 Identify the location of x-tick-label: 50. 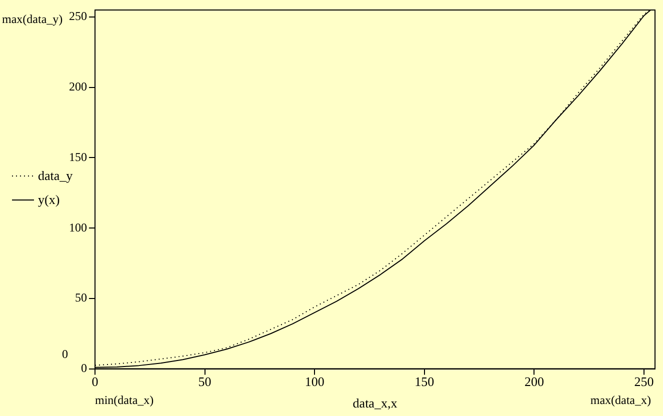
(205, 382).